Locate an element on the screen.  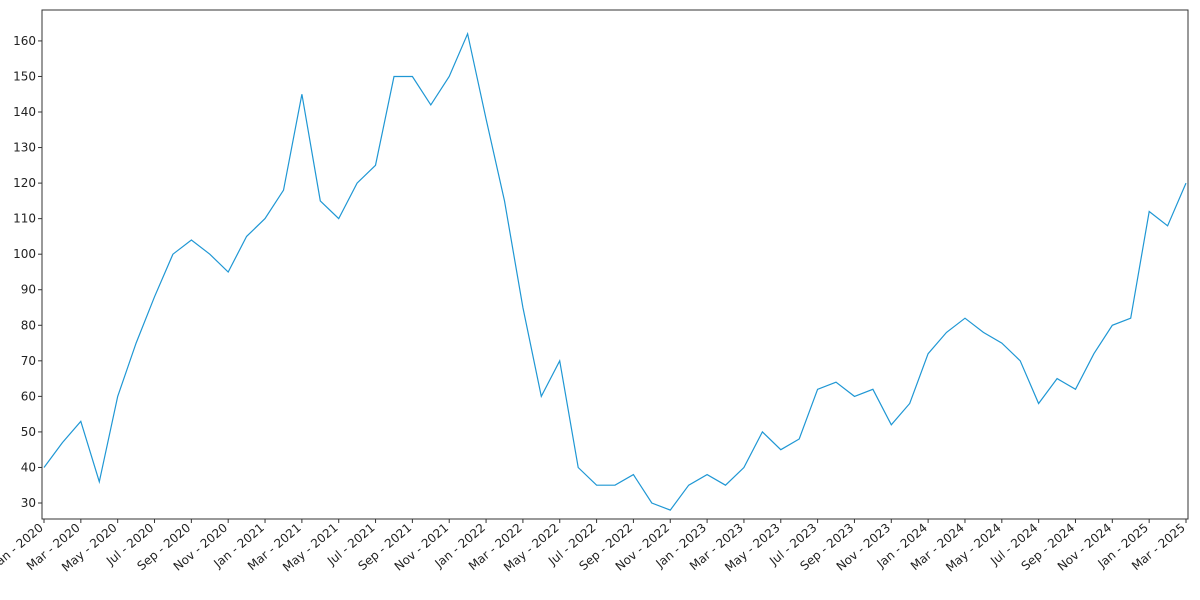
y-tick-label: 110 is located at coordinates (24, 219).